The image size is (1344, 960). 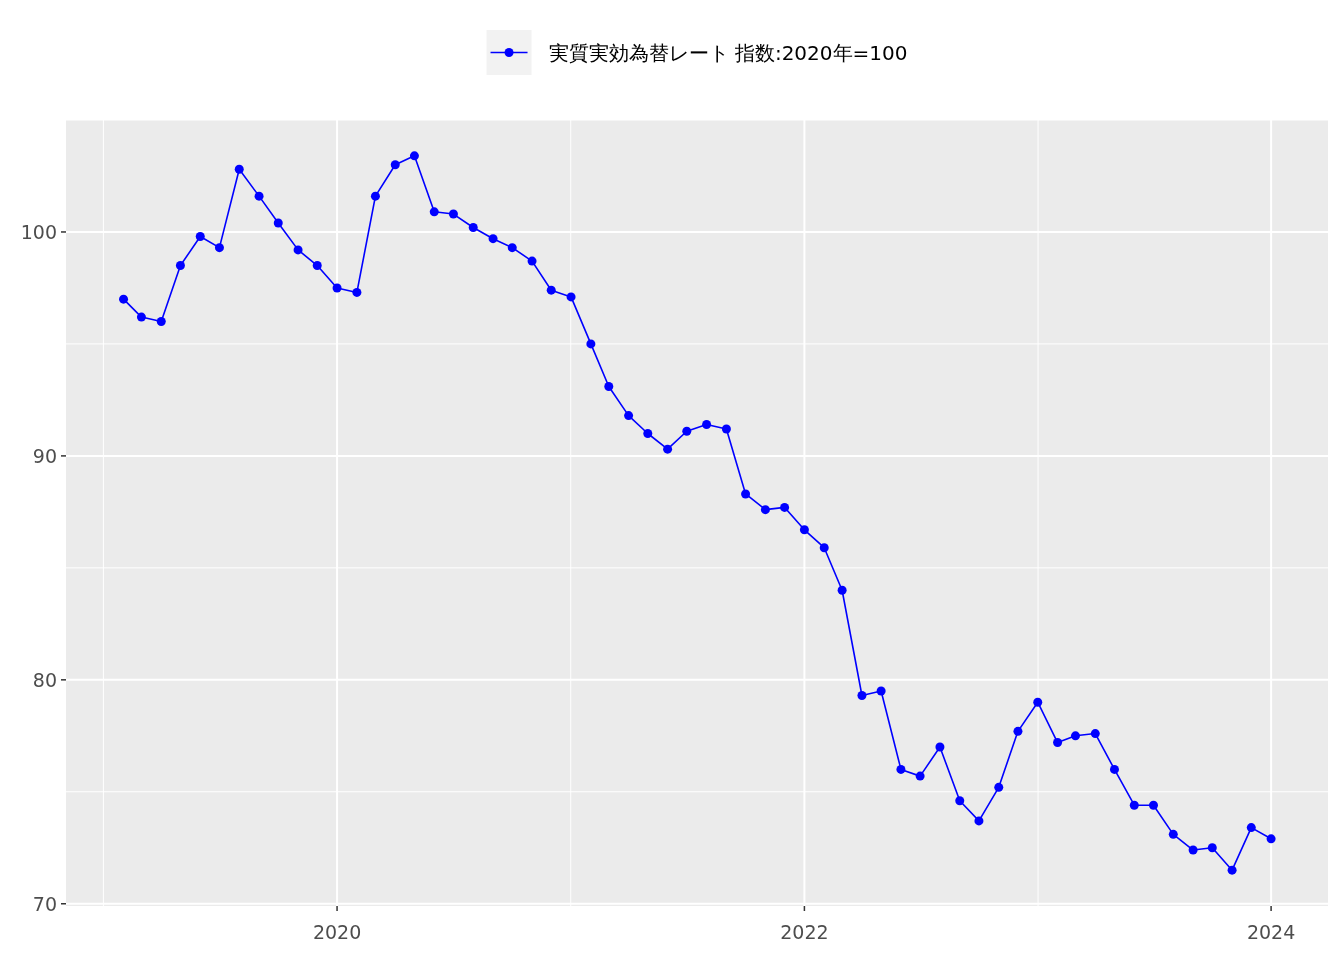 I want to click on legend: 実質実効為替レート 指数:2020年=100, so click(x=697, y=52).